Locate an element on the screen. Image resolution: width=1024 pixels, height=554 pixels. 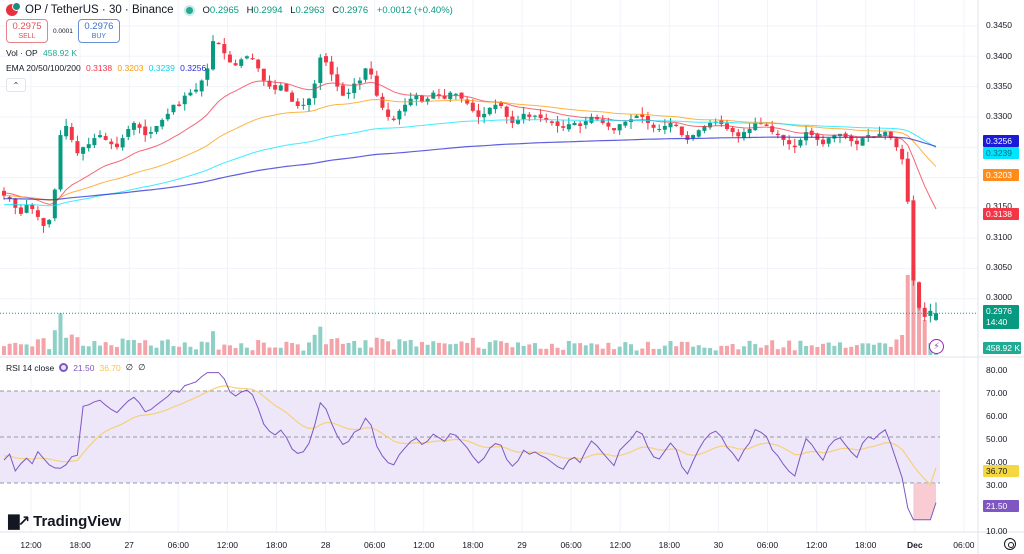
high-label: H is located at coordinates (250, 10).